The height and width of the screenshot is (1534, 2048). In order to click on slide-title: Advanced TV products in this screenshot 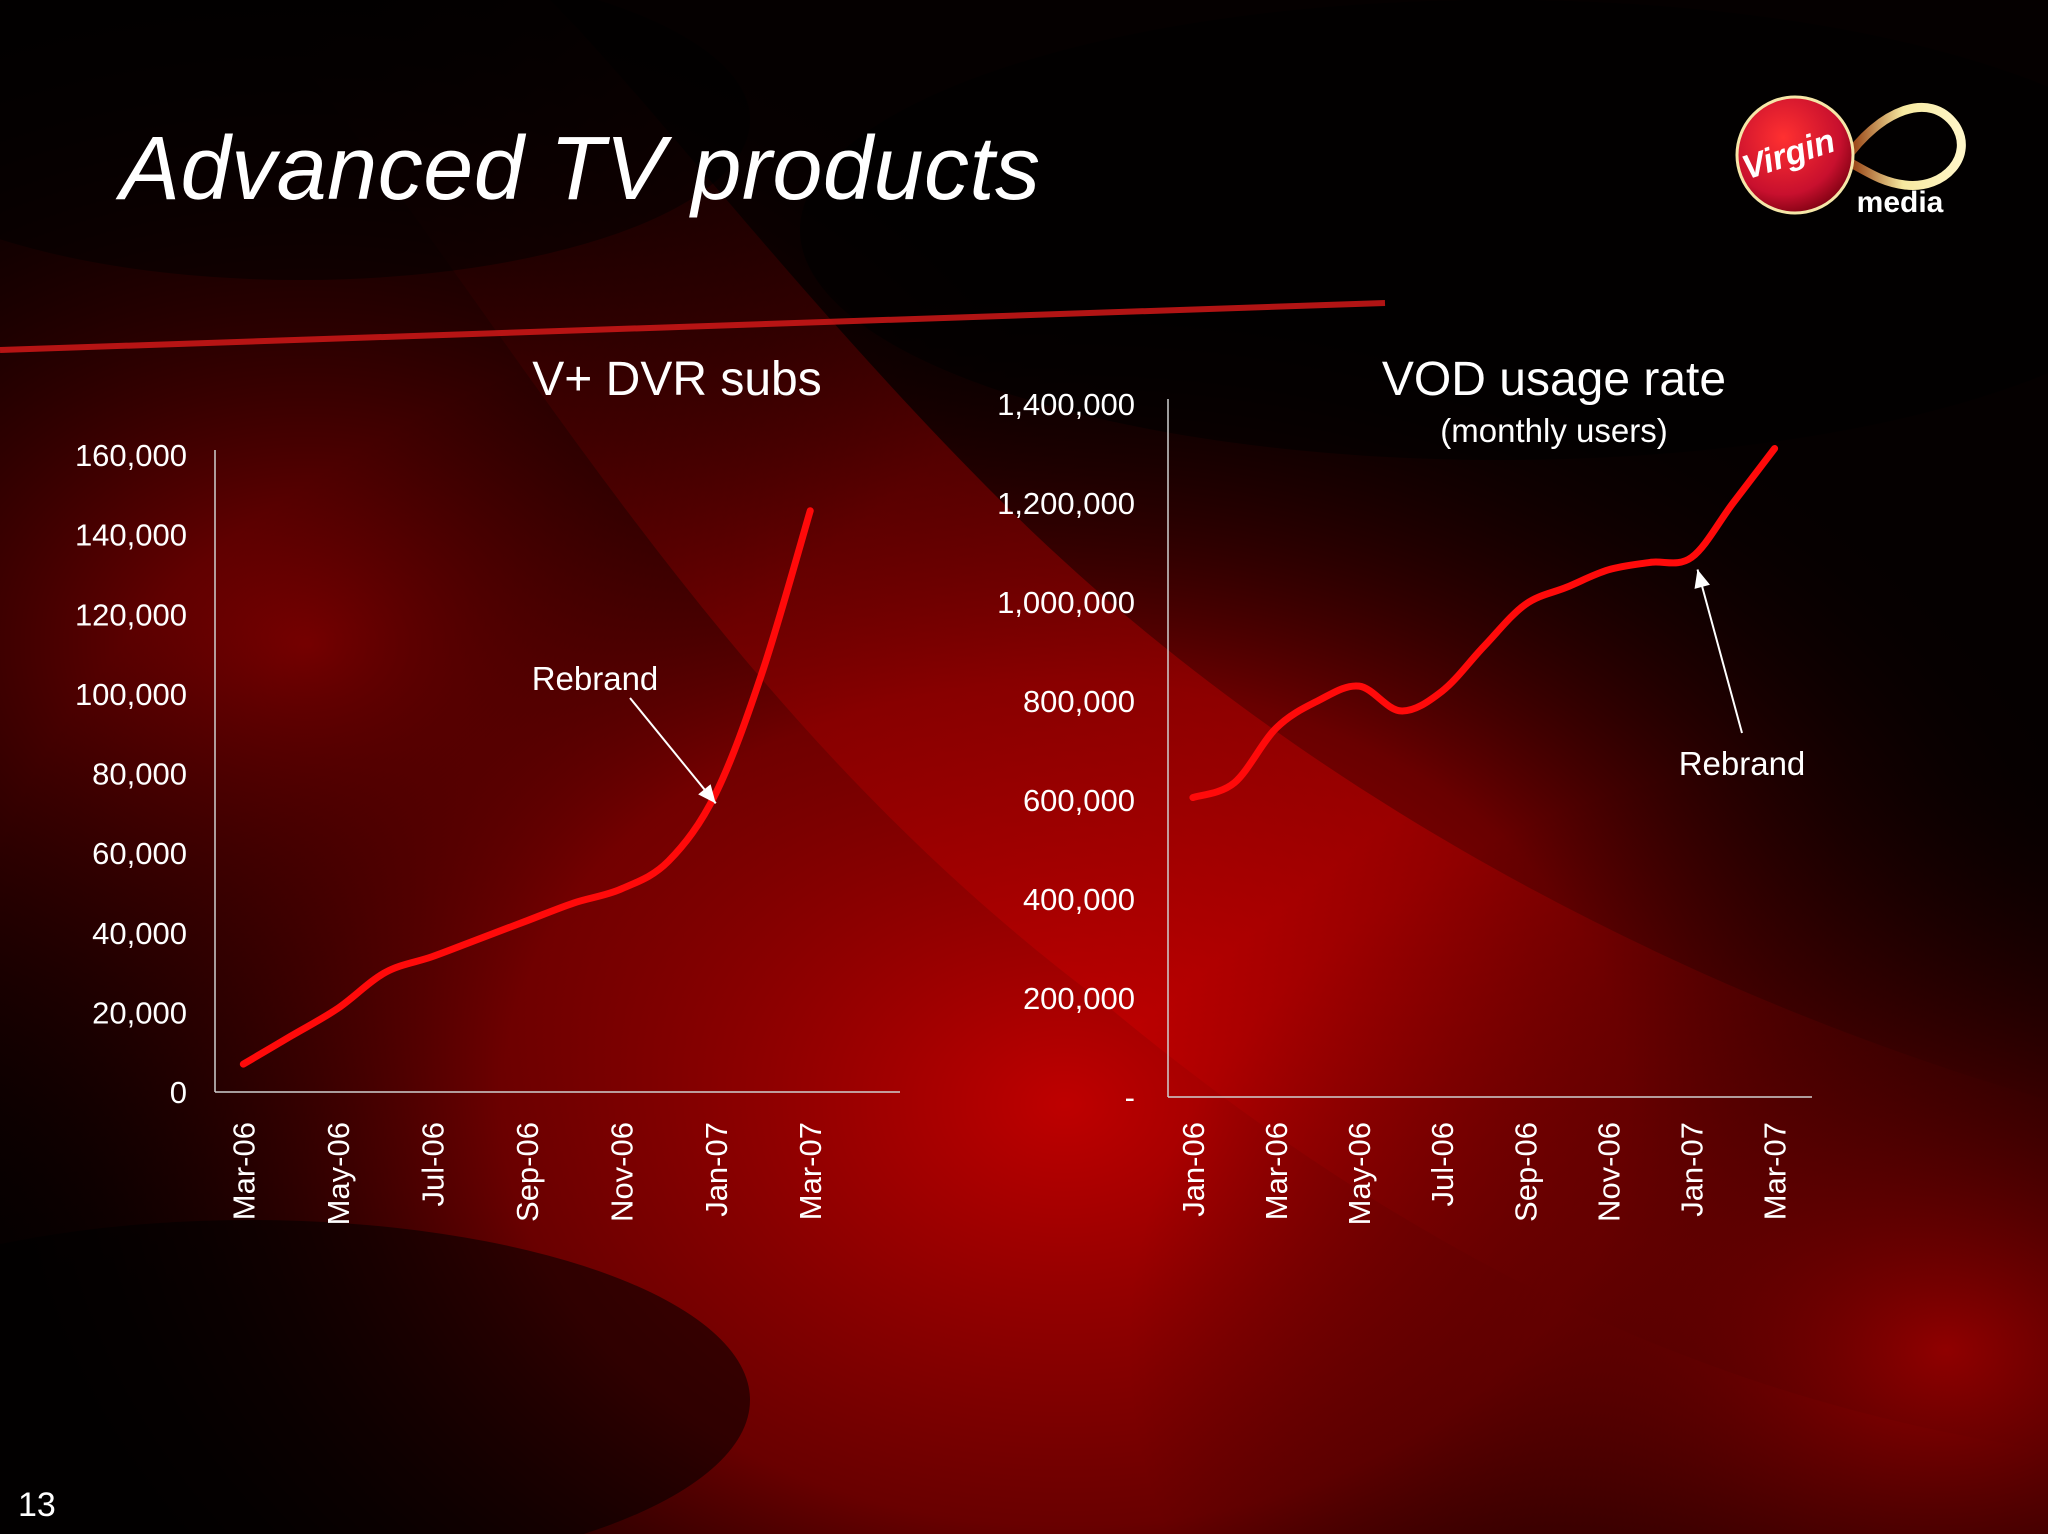, I will do `click(580, 169)`.